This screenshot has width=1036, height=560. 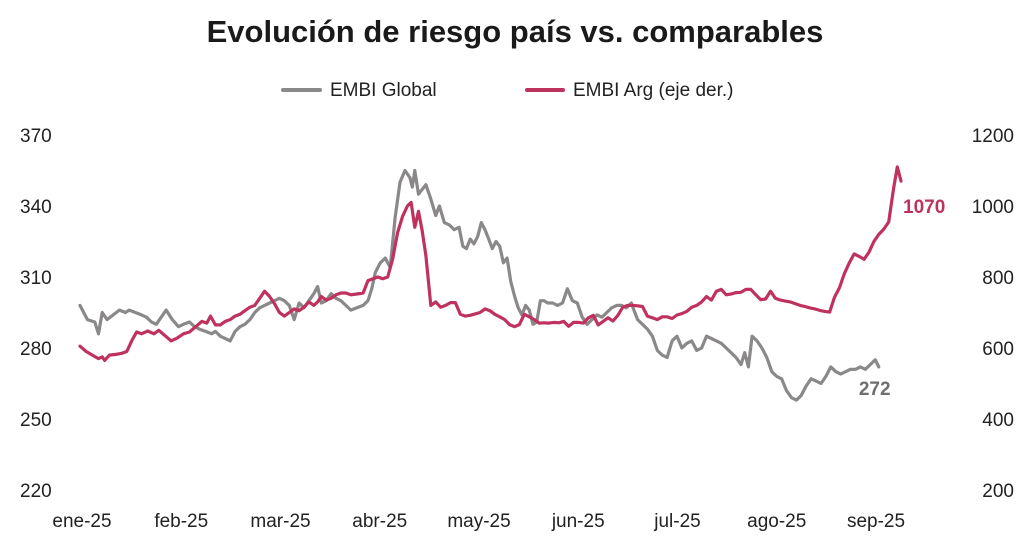 What do you see at coordinates (507, 90) in the screenshot?
I see `legend: EMBI Global EMBI Arg (eje der.)` at bounding box center [507, 90].